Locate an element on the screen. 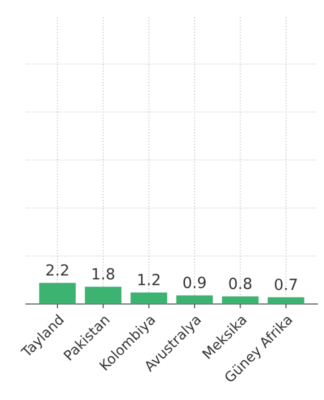 This screenshot has width=324, height=400. data-label: 2.2 is located at coordinates (57, 270).